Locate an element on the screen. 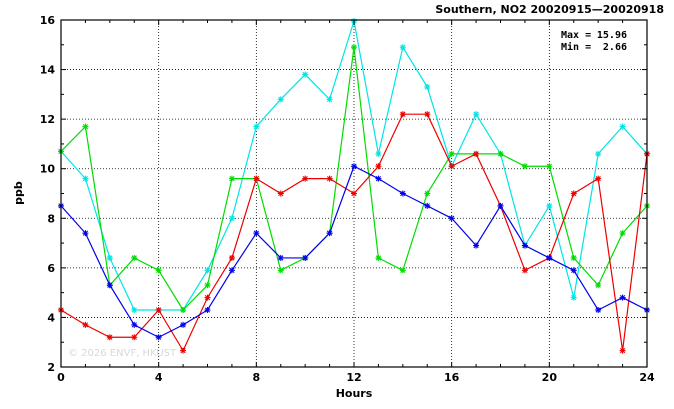  x-tick-label: 16 is located at coordinates (452, 377).